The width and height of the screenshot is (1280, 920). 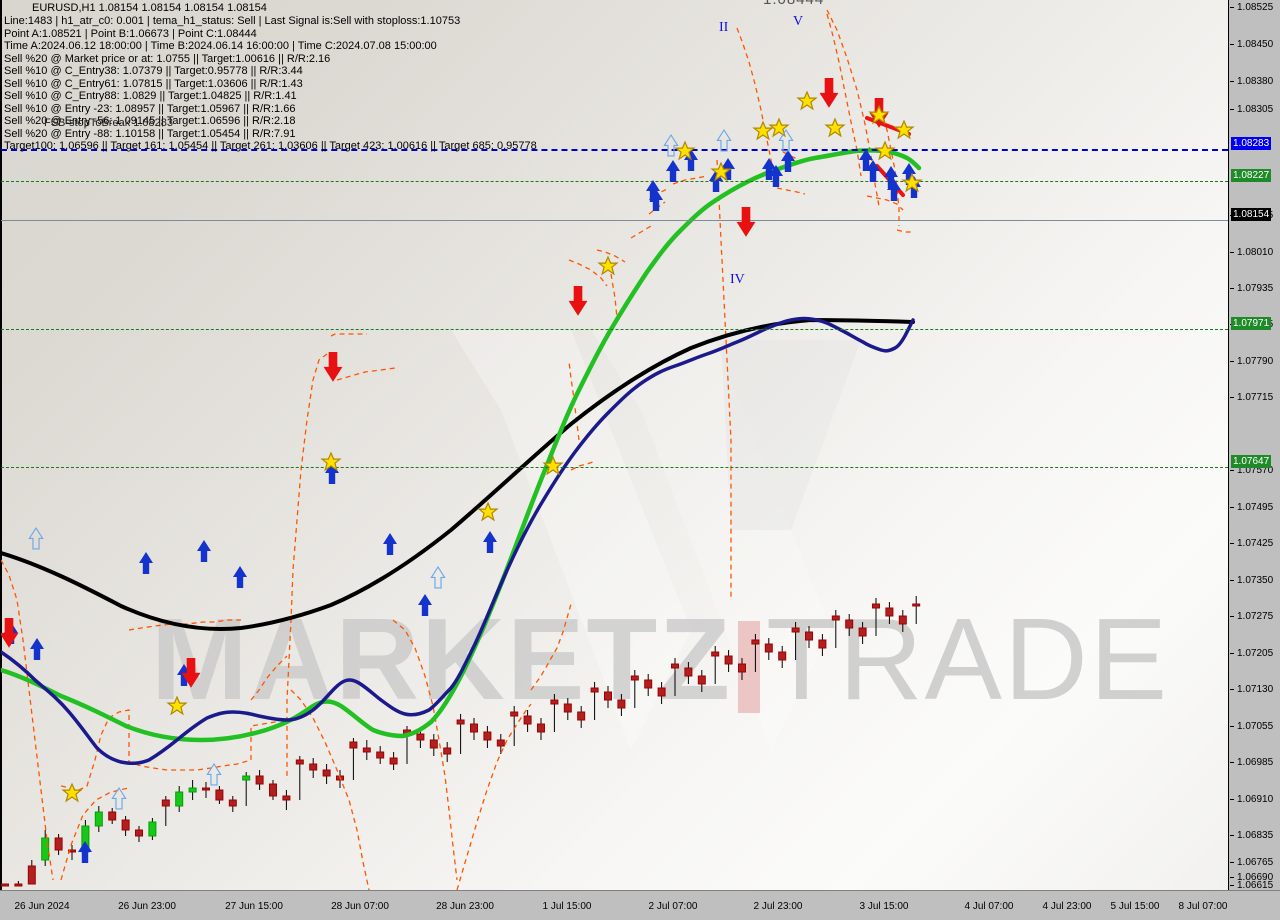 I want to click on time-tick: 5 Jul 15:00, so click(x=1135, y=906).